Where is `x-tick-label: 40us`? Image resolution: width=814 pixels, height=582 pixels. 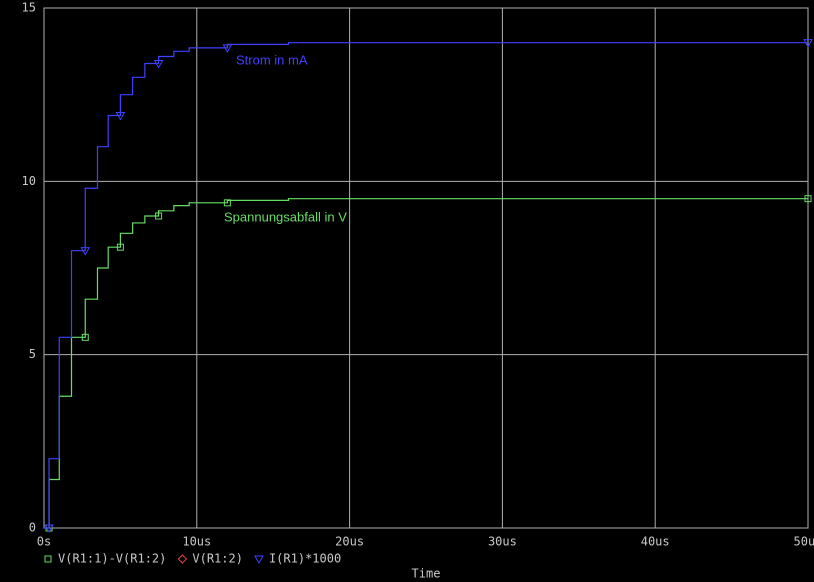
x-tick-label: 40us is located at coordinates (655, 542).